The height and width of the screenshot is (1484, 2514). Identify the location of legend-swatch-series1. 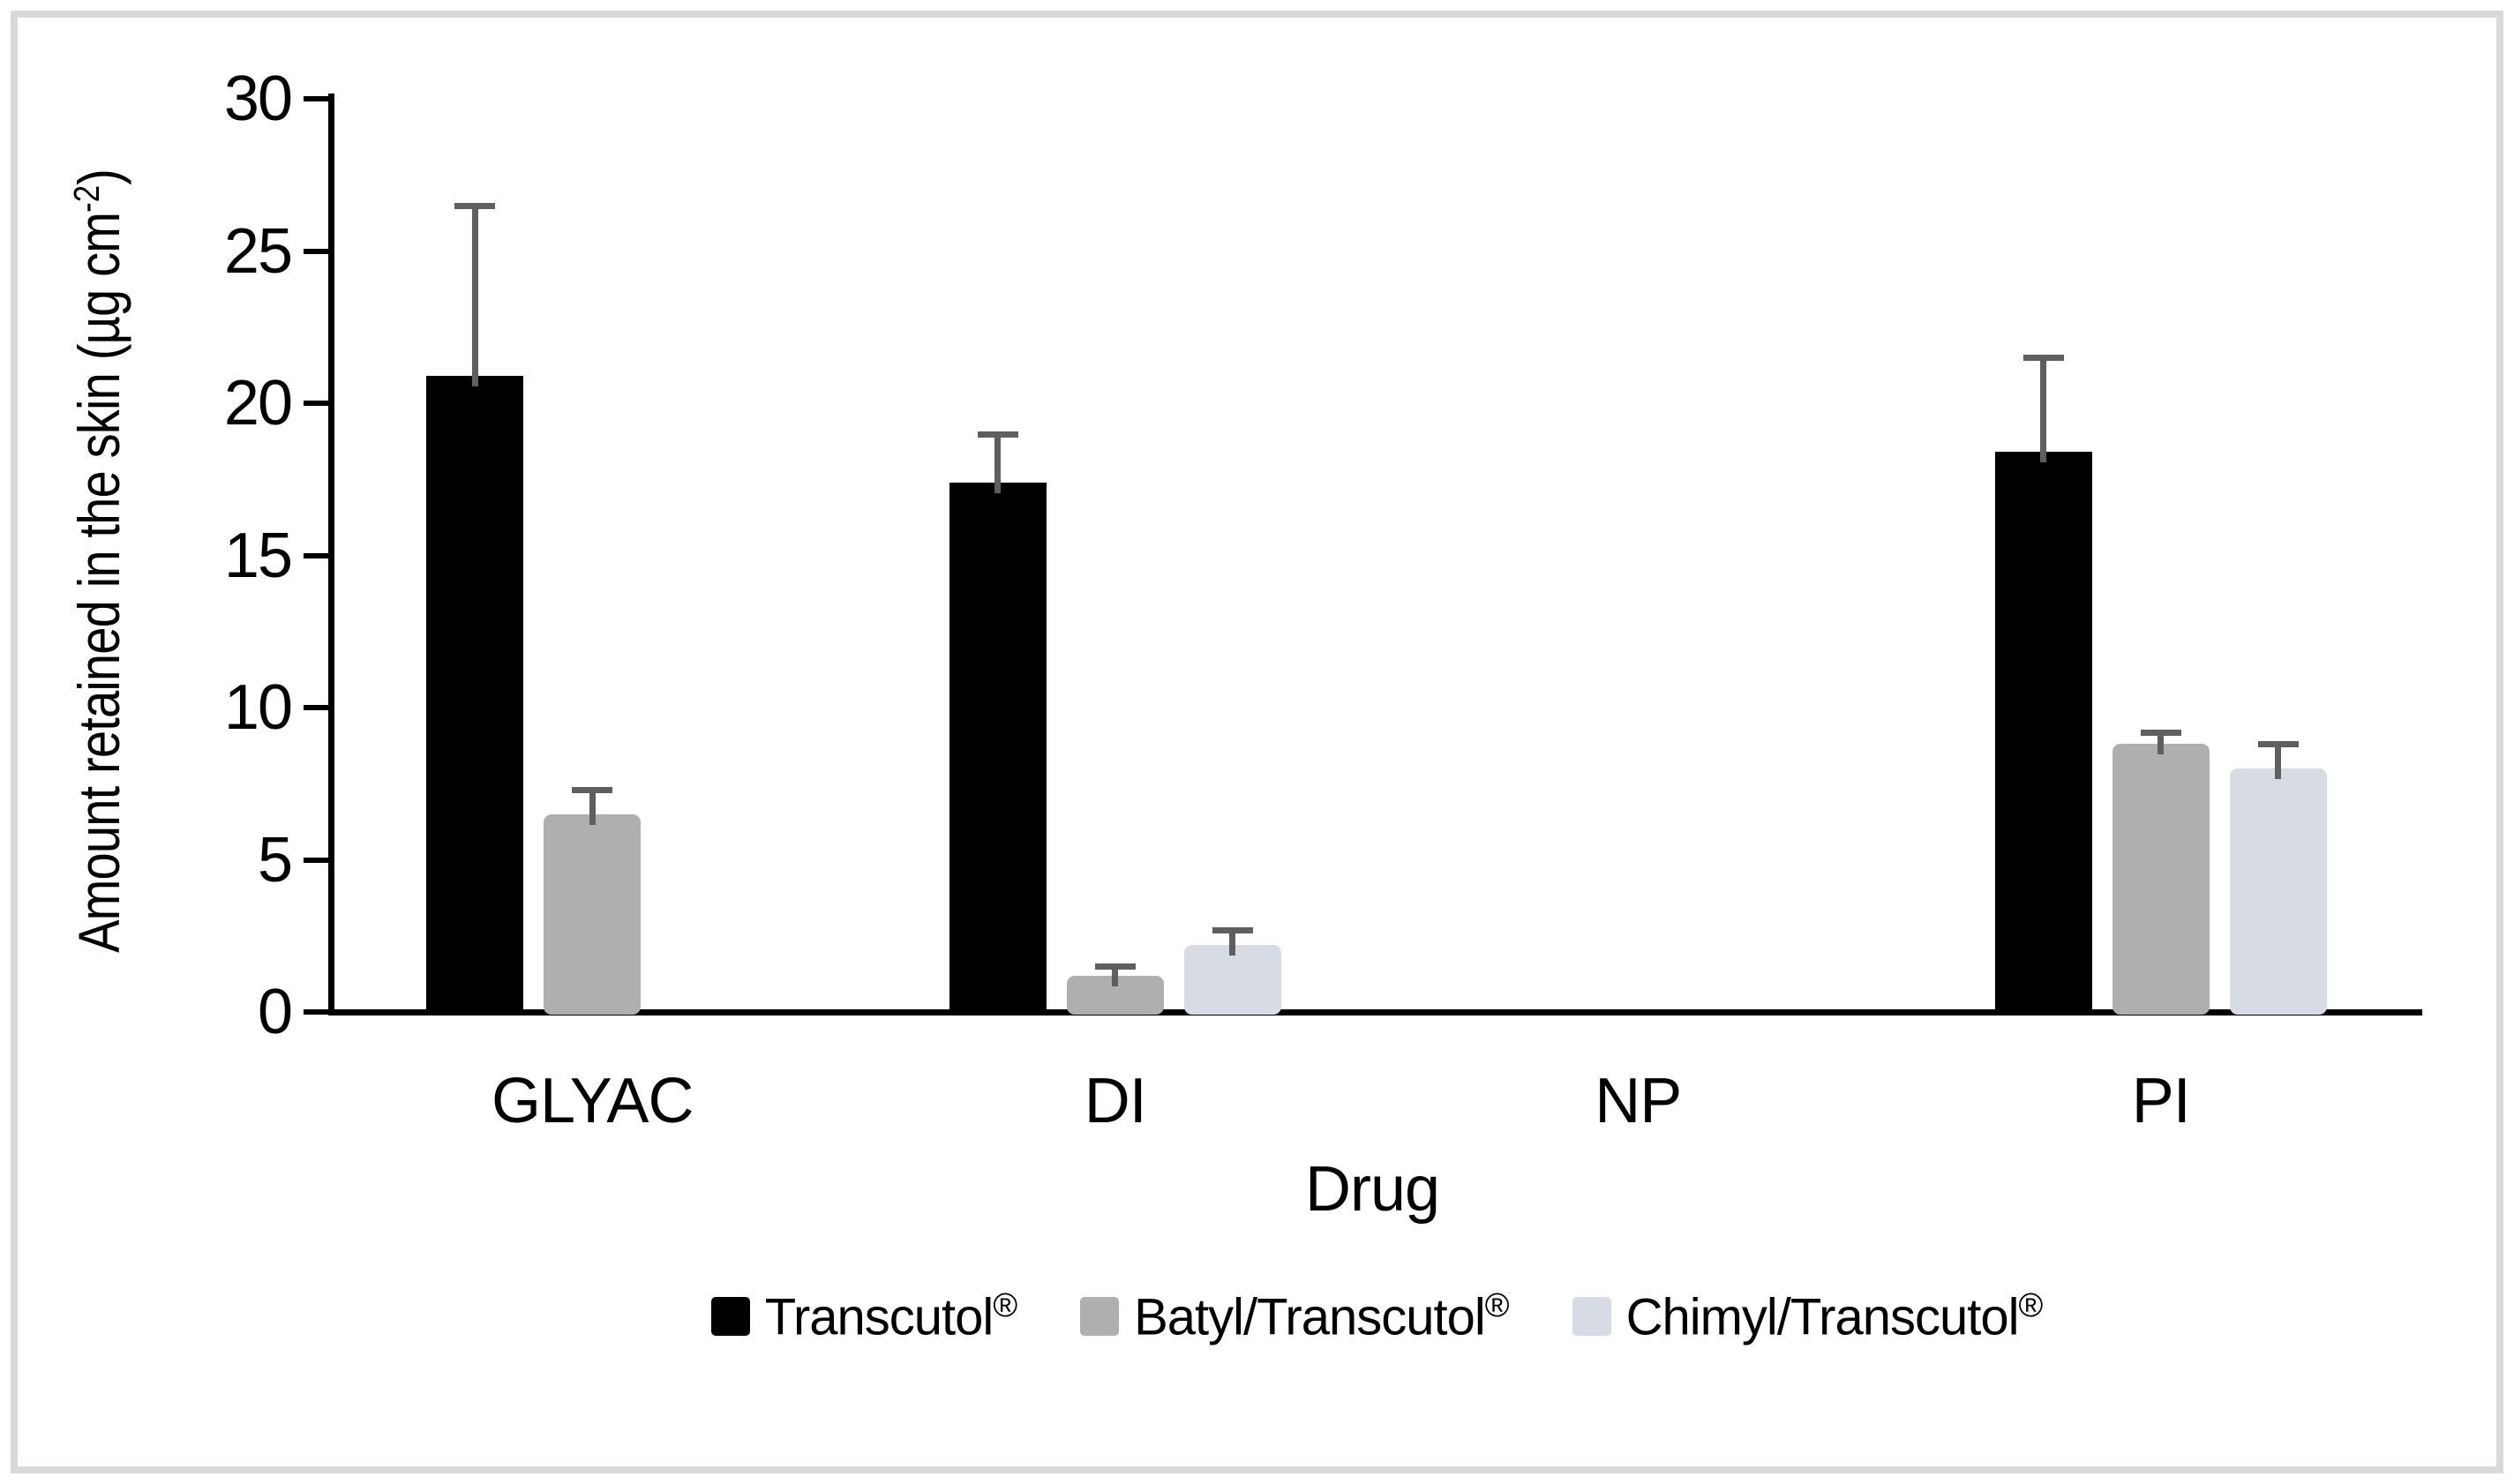
(730, 1316).